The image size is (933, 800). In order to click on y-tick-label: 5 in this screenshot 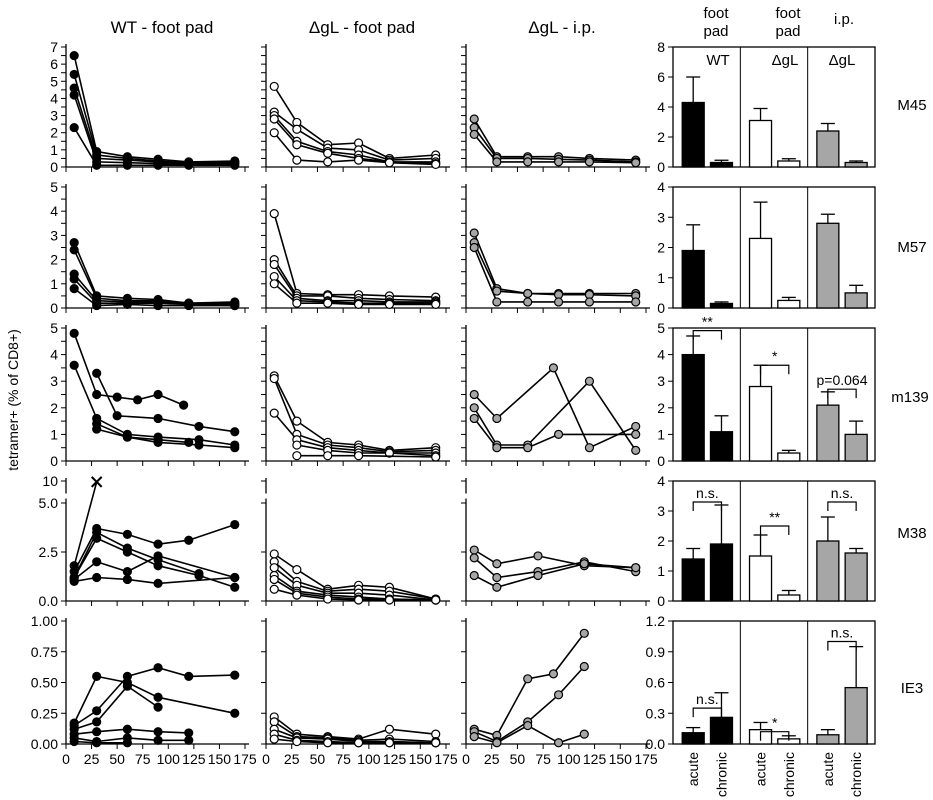, I will do `click(54, 328)`.